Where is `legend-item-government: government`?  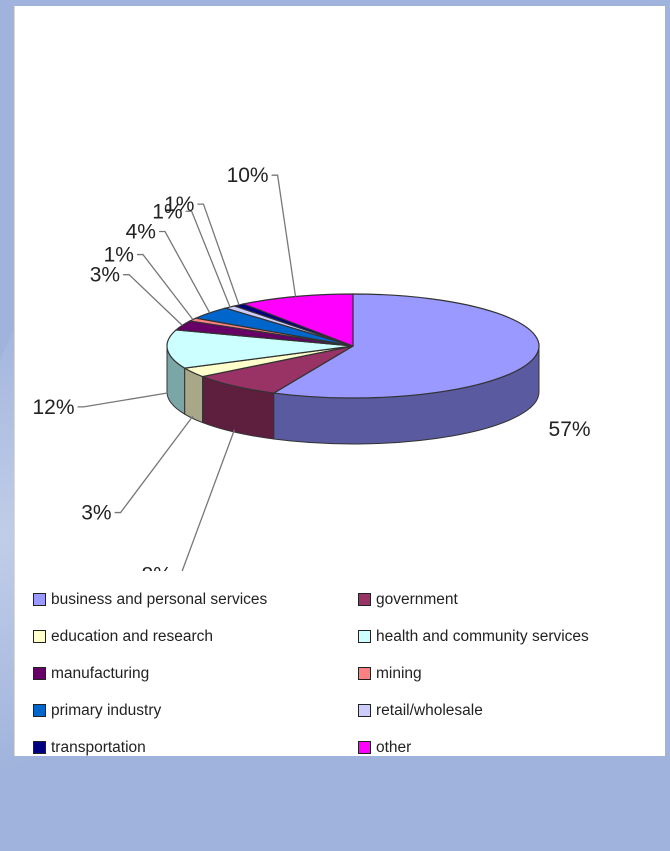 legend-item-government: government is located at coordinates (510, 599).